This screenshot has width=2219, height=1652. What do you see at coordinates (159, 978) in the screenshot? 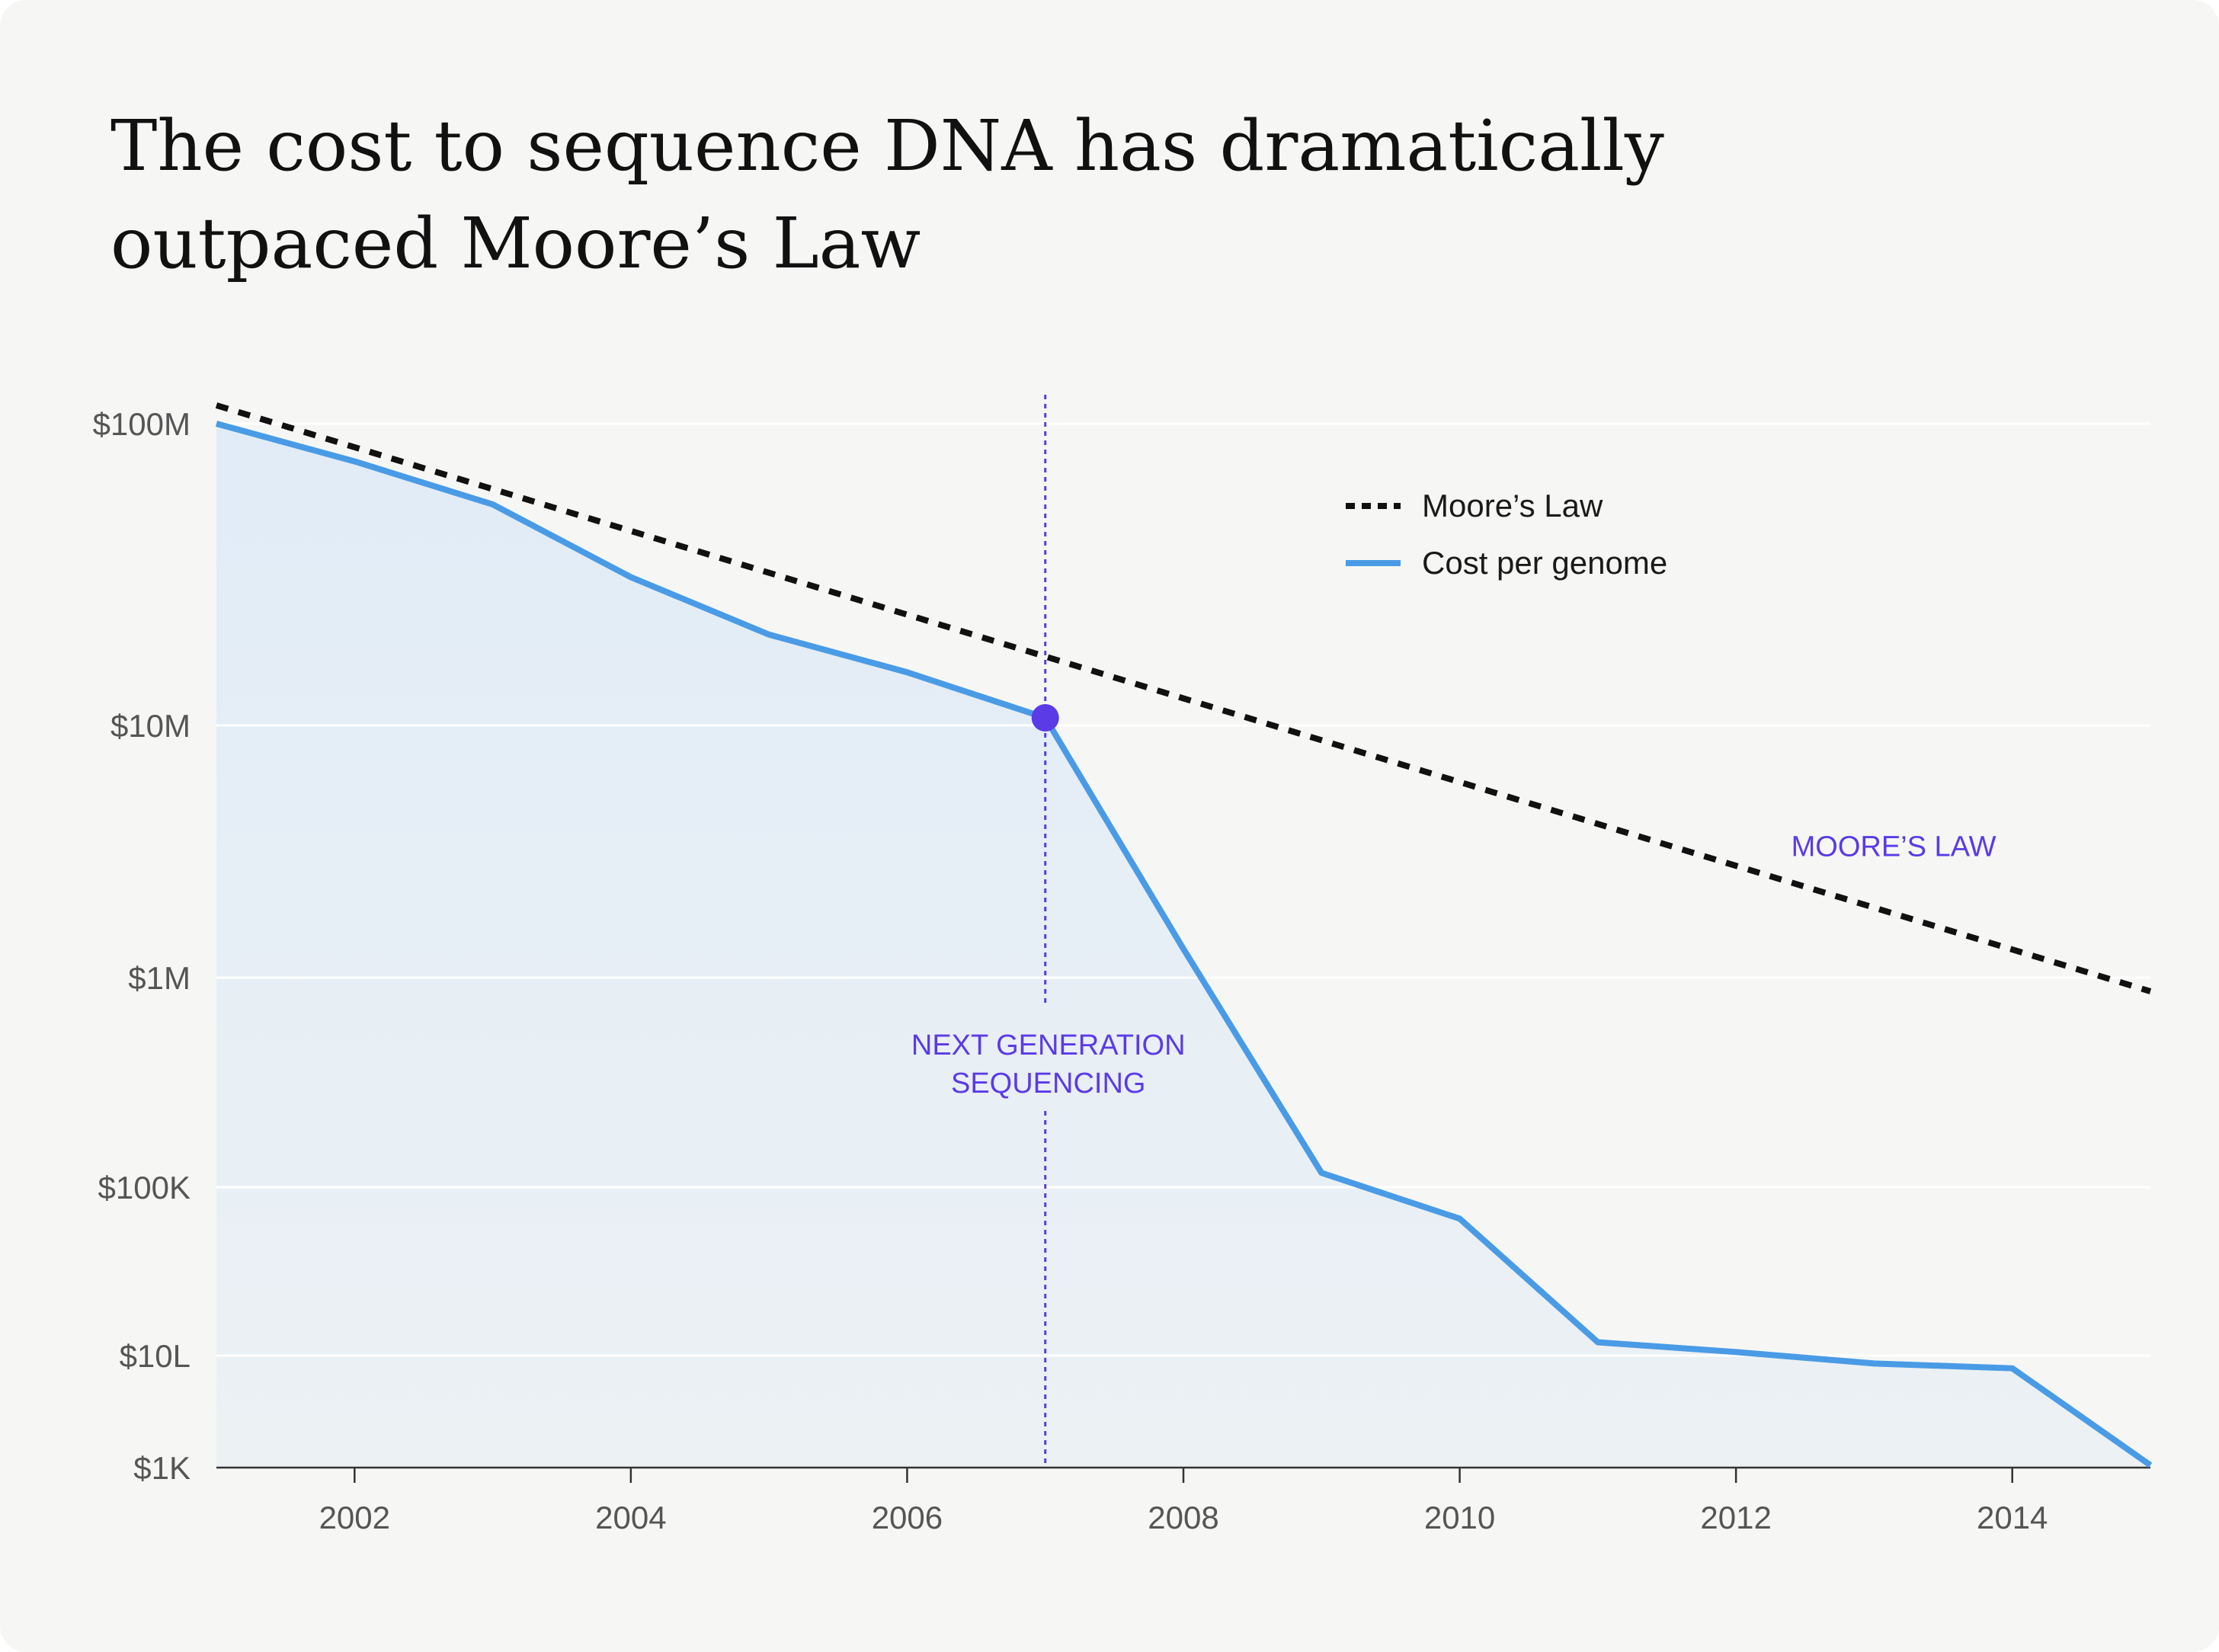
I see `y-tick-label: $1M` at bounding box center [159, 978].